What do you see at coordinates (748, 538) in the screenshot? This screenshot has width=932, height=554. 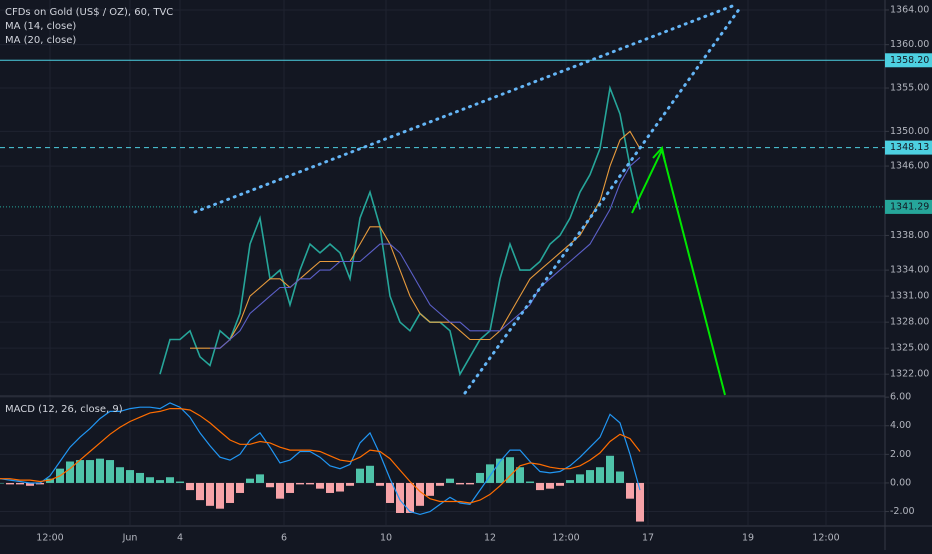 I see `x-tick-label: 19` at bounding box center [748, 538].